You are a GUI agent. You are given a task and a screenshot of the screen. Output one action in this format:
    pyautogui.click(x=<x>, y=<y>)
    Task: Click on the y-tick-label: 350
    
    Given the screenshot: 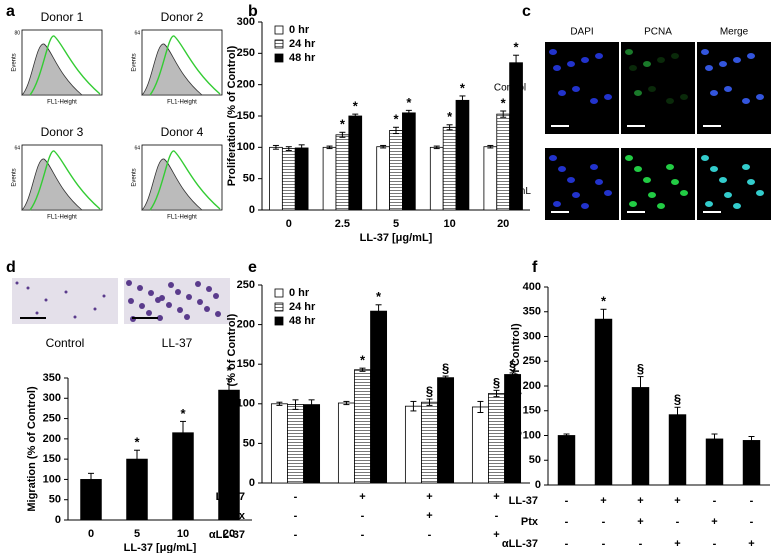 What is the action you would take?
    pyautogui.click(x=532, y=312)
    